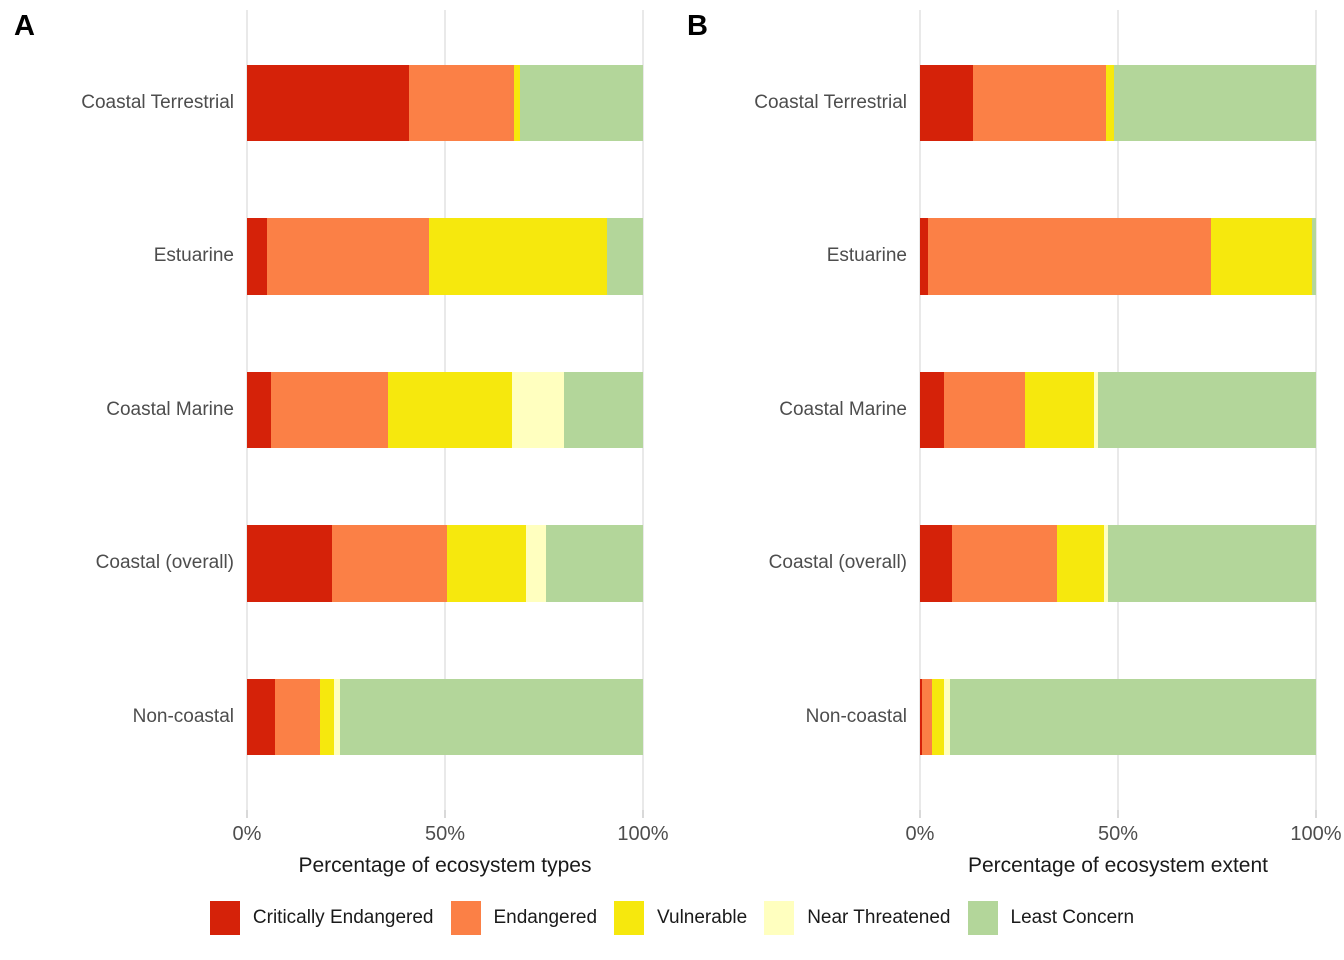 This screenshot has width=1344, height=960. I want to click on legend-label-endangered: Endangered, so click(545, 917).